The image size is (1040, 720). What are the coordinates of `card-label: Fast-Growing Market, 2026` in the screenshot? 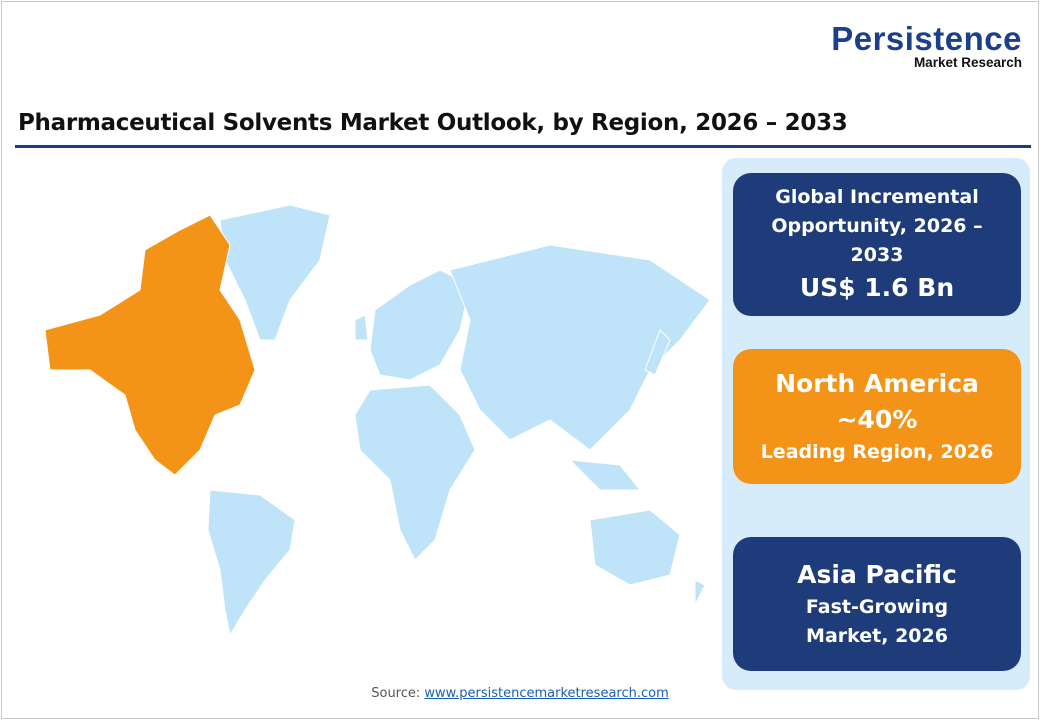 It's located at (877, 621).